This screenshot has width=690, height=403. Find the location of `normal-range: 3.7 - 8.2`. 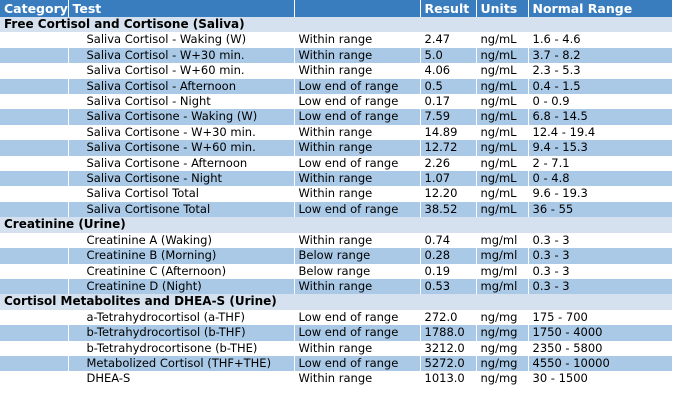

normal-range: 3.7 - 8.2 is located at coordinates (600, 55).